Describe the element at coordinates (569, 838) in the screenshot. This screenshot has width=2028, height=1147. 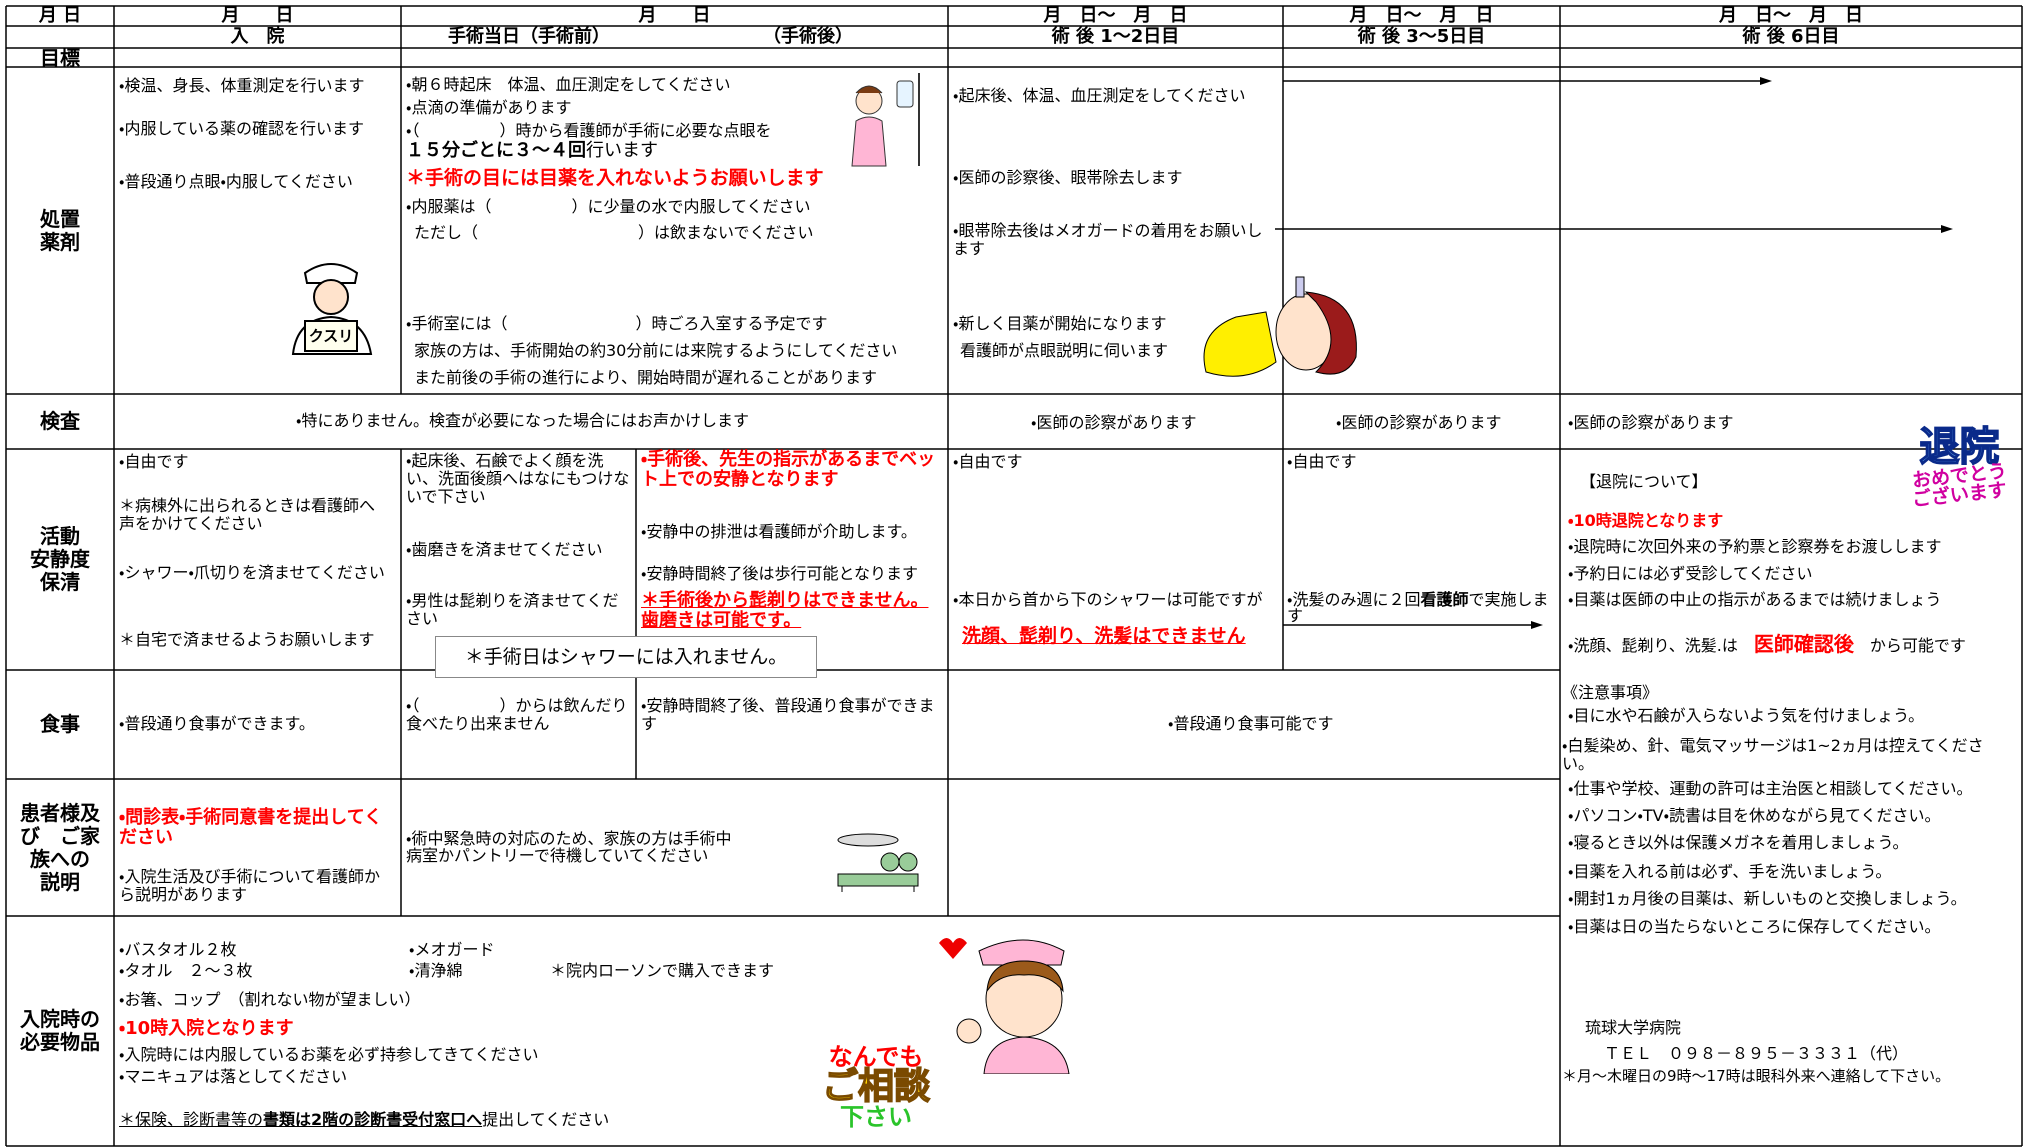
I see `cell-text: ・術中緊急時の対応のため、家族の方は手術中` at that location.